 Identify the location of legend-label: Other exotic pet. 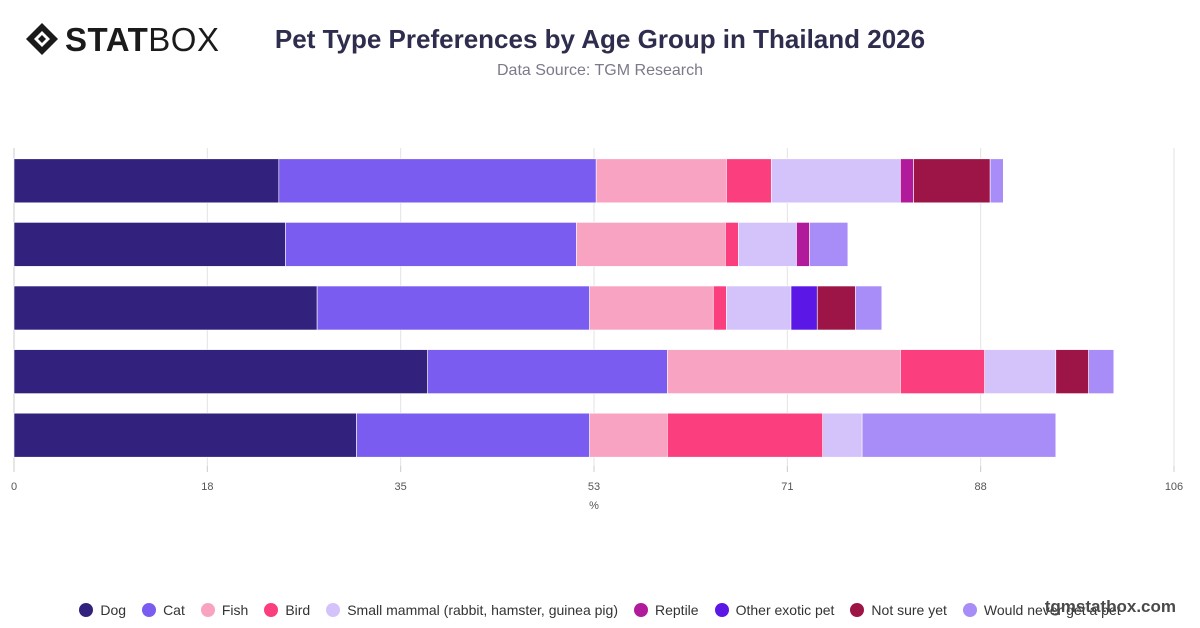
(785, 610).